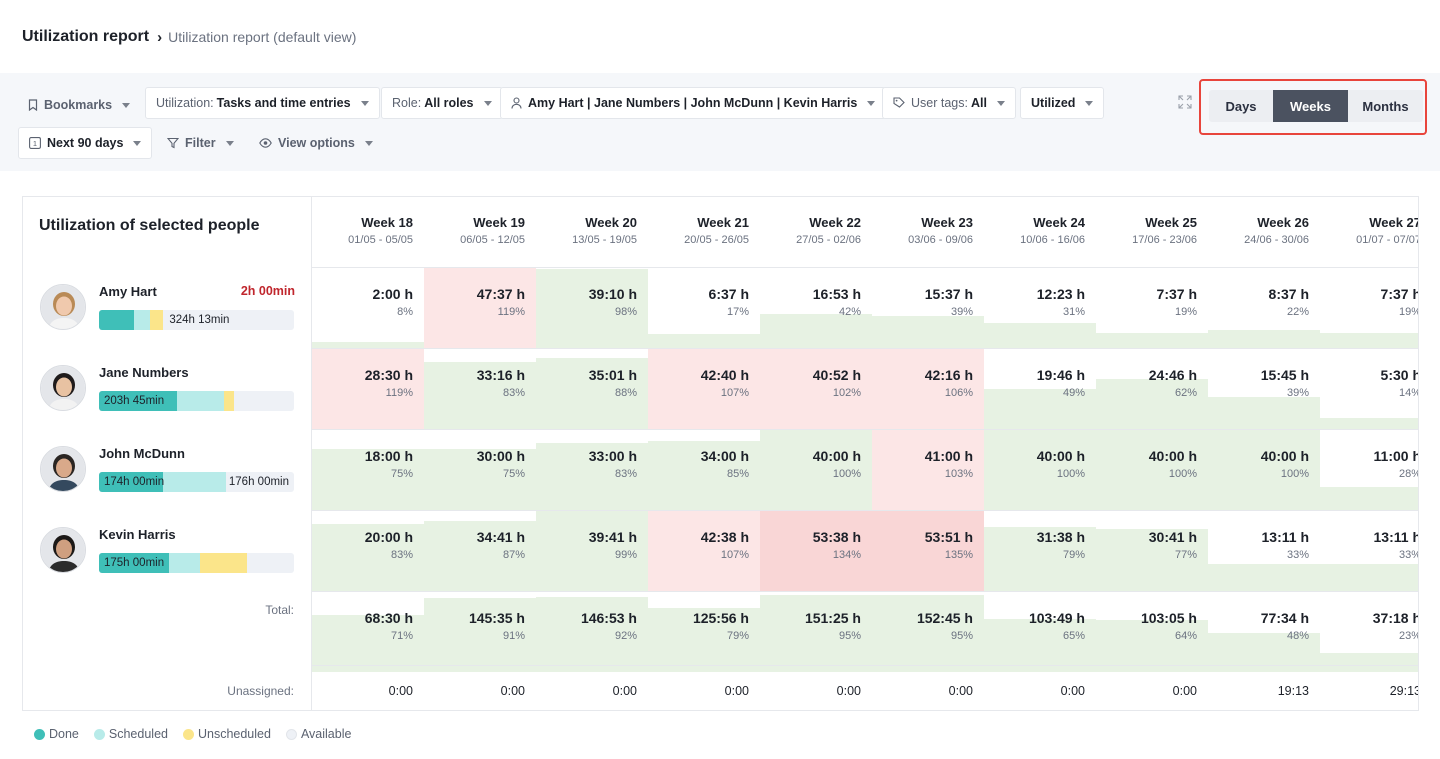 The width and height of the screenshot is (1440, 759). Describe the element at coordinates (1369, 388) in the screenshot. I see `utilization-cell: 5:30 h 14%` at that location.